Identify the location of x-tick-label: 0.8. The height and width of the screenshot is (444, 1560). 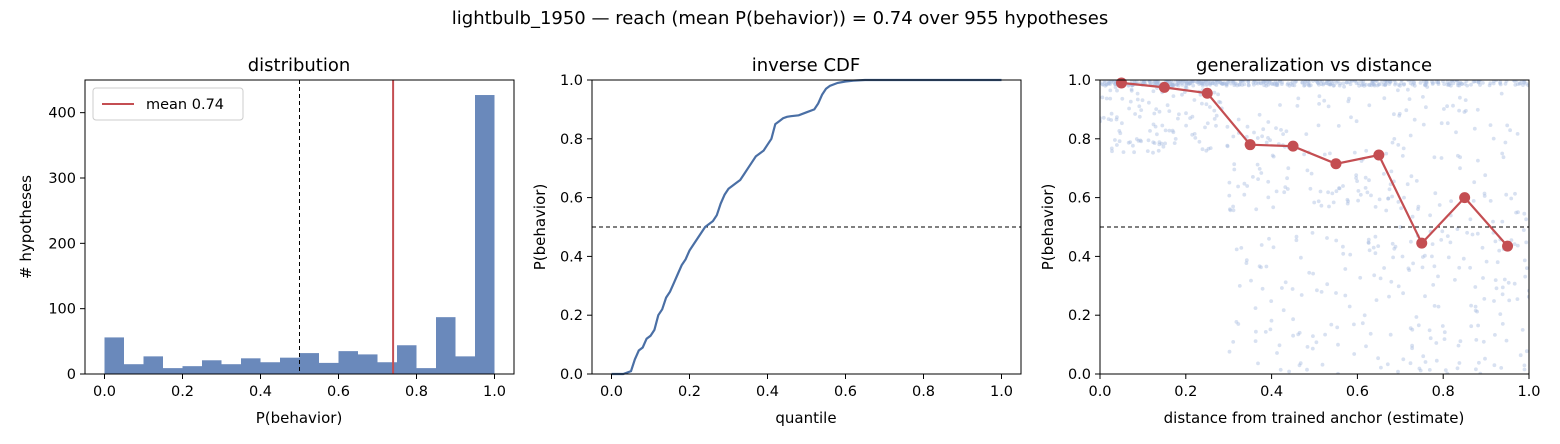
(923, 392).